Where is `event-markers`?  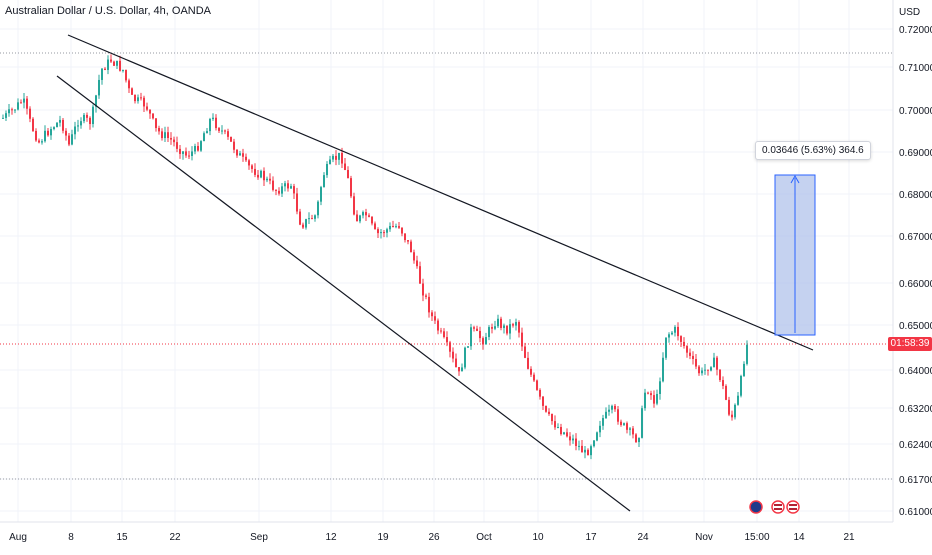
event-markers is located at coordinates (774, 507).